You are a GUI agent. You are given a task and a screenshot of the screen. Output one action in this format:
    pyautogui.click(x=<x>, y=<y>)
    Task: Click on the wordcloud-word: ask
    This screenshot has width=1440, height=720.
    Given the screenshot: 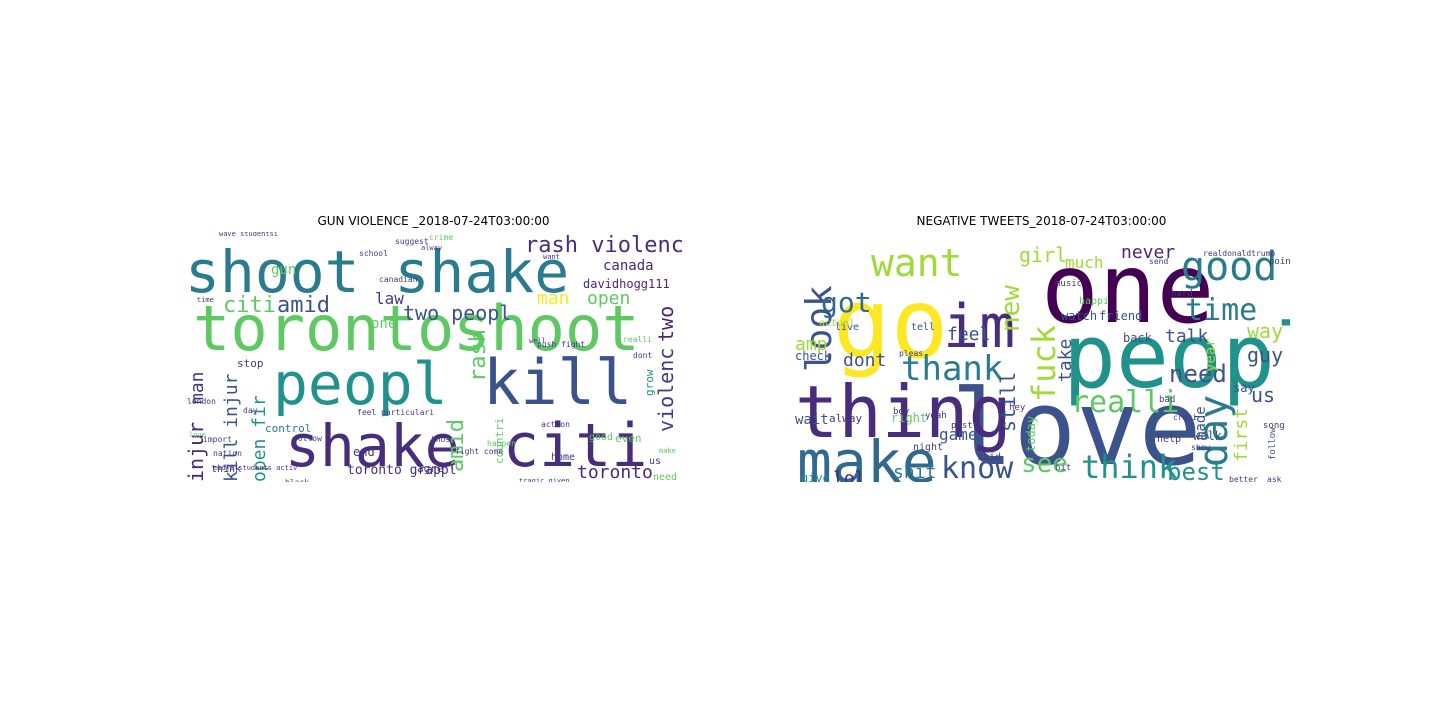 What is the action you would take?
    pyautogui.click(x=1274, y=478)
    